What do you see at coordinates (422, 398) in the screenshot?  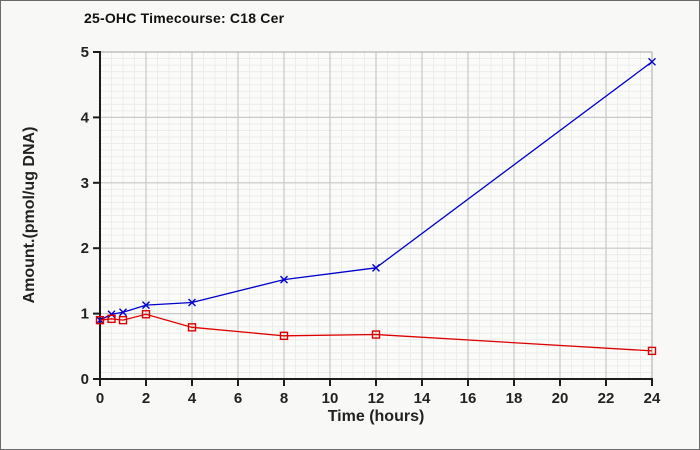 I see `x-tick-label: 14` at bounding box center [422, 398].